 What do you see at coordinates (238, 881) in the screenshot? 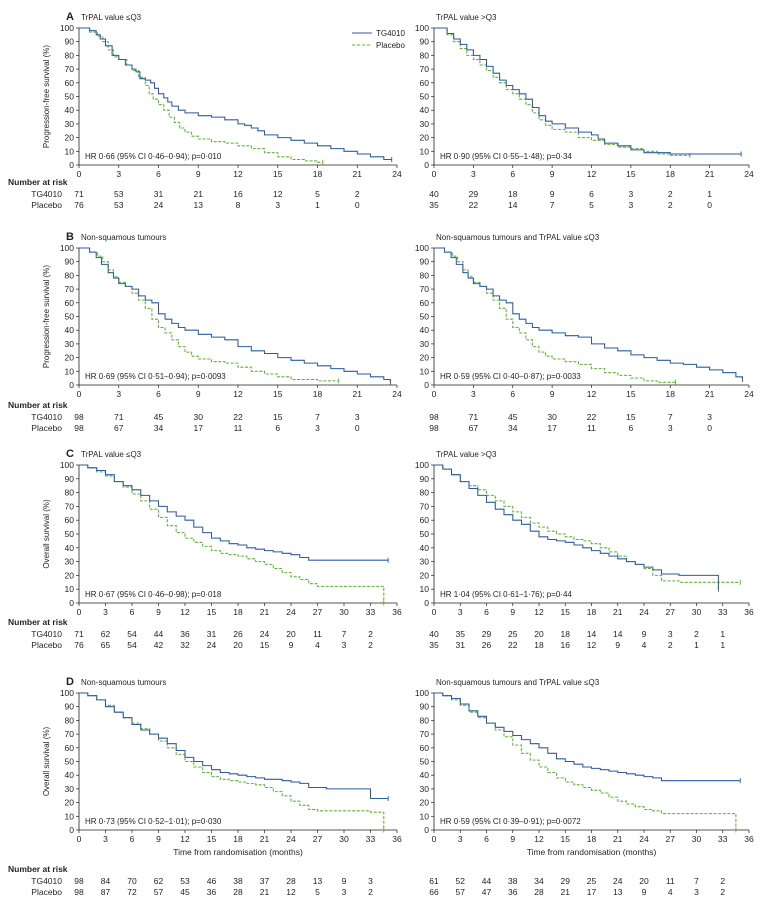
I see `risk-count: 38` at bounding box center [238, 881].